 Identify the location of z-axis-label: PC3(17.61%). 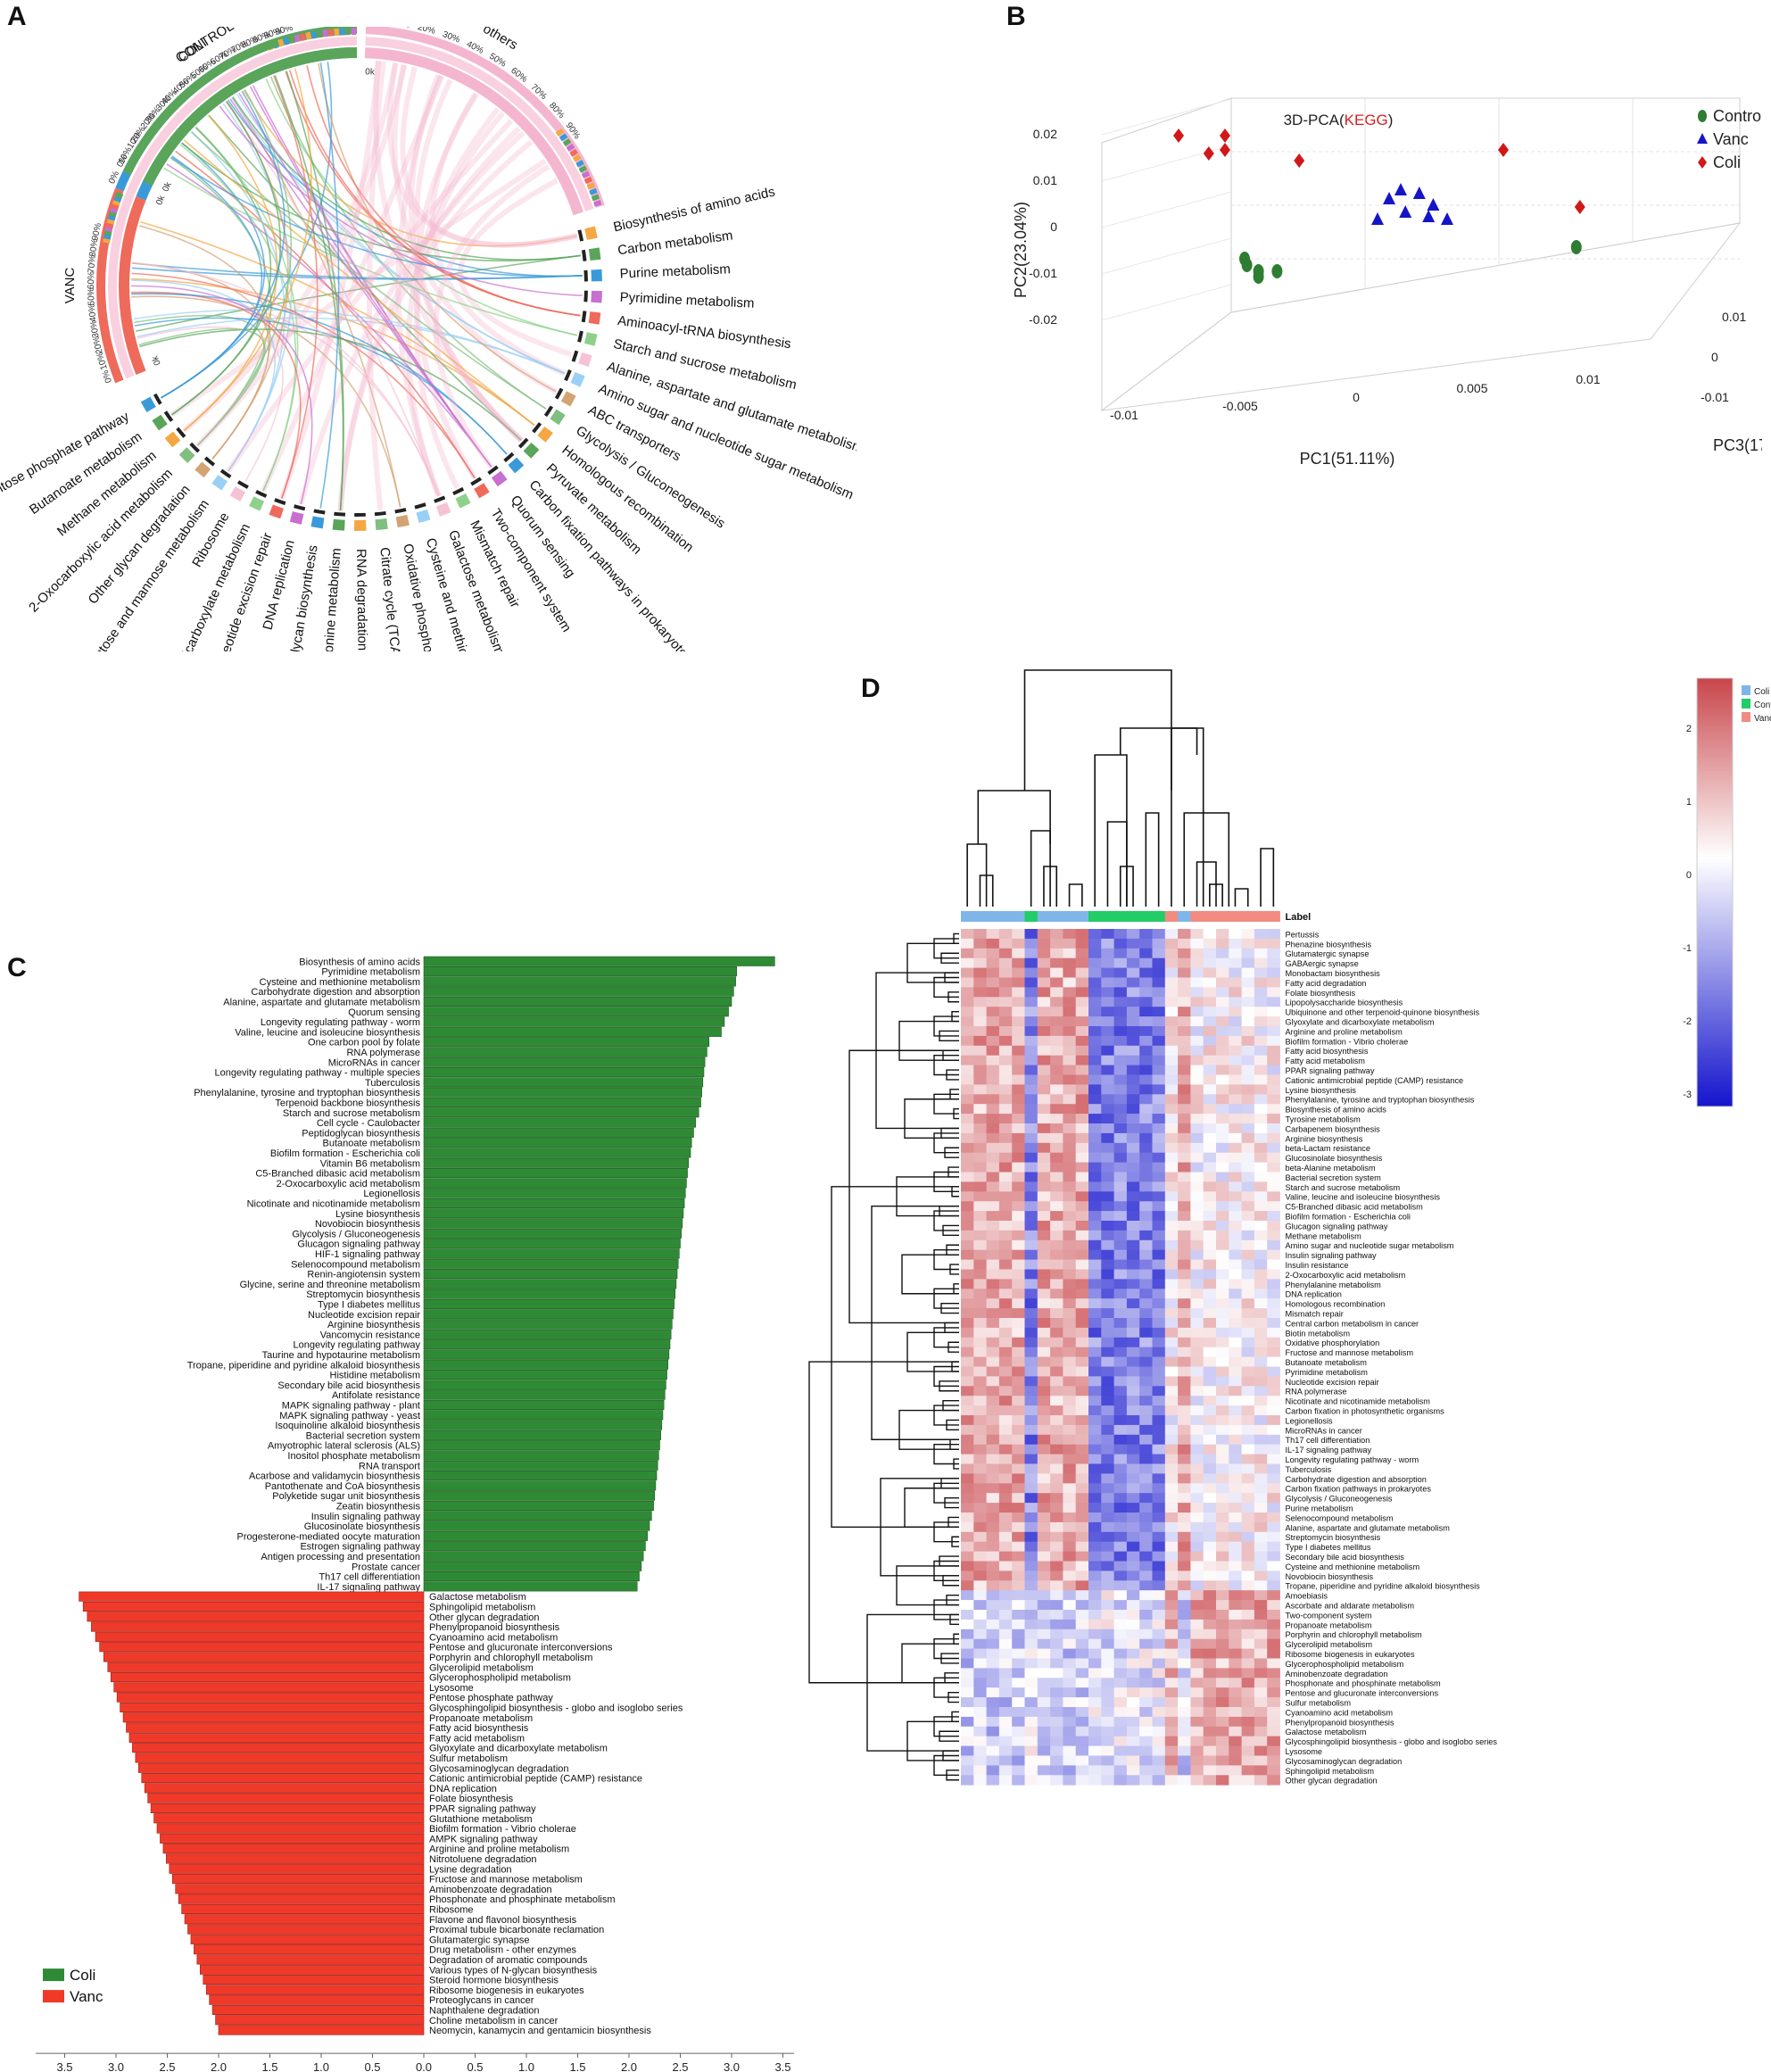
(1737, 445).